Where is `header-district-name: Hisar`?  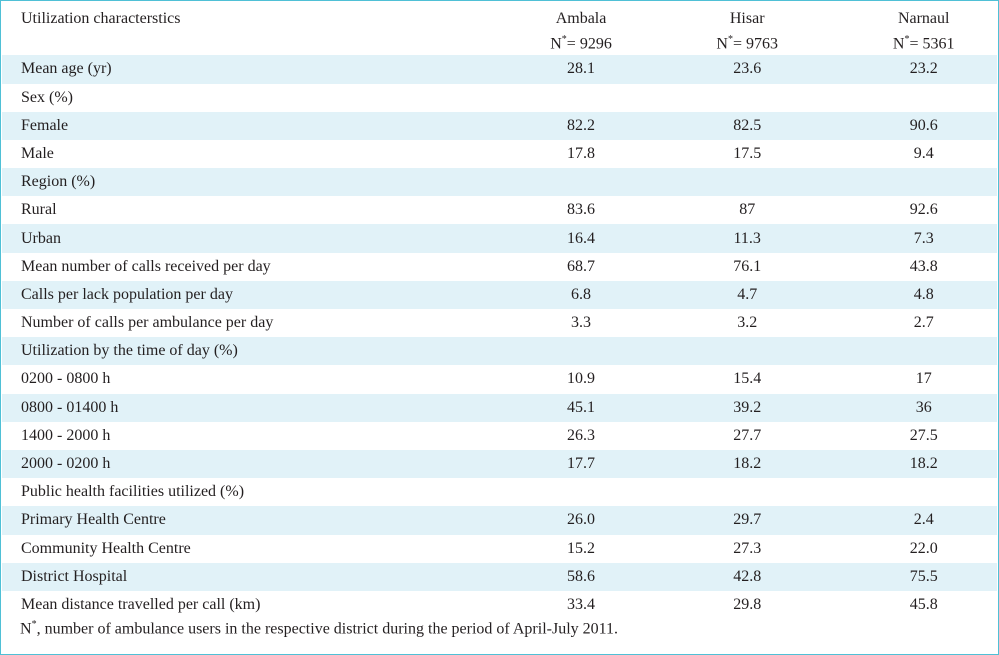 header-district-name: Hisar is located at coordinates (747, 18).